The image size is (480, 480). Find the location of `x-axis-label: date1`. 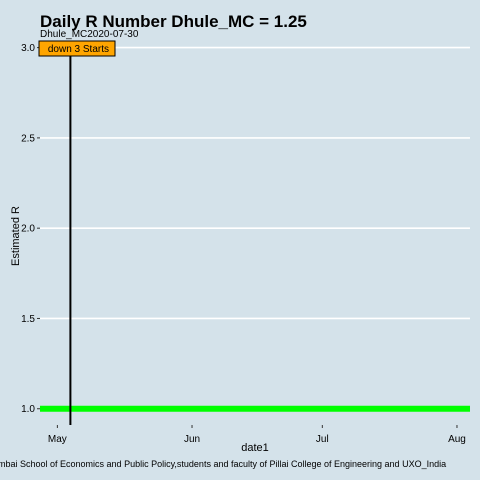

x-axis-label: date1 is located at coordinates (255, 448).